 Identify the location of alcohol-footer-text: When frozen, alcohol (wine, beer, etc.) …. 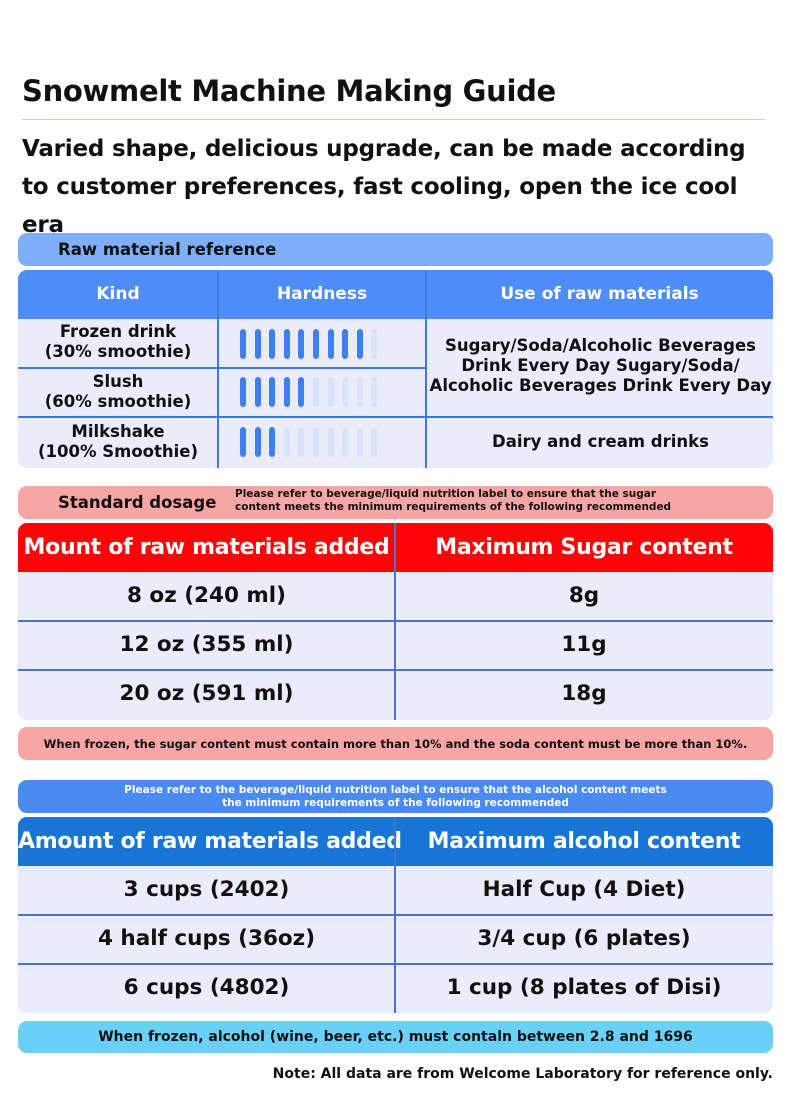
(395, 1037).